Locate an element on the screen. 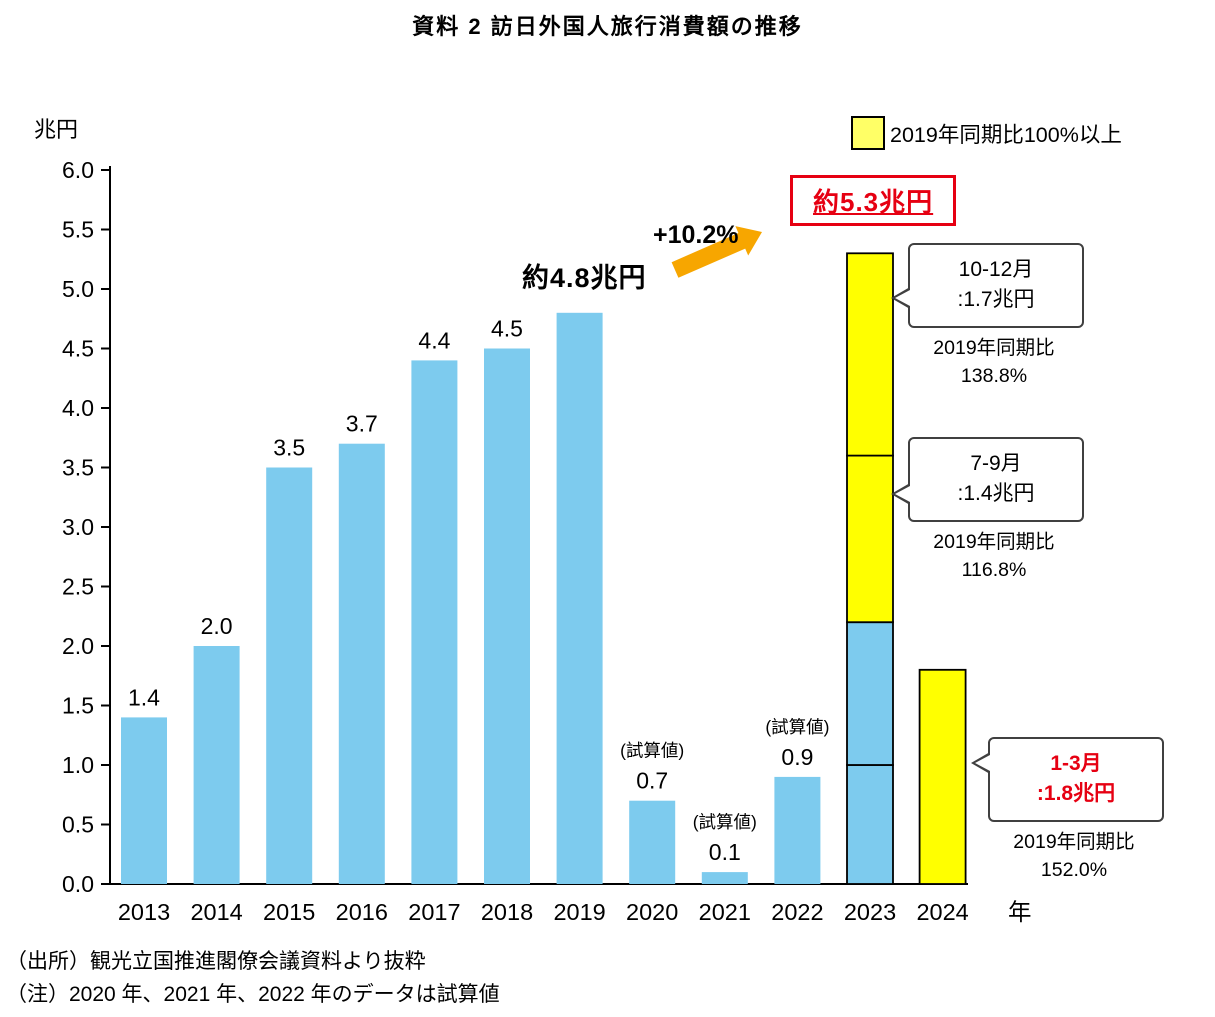 The width and height of the screenshot is (1215, 1017). y-tick-label: 5.0 is located at coordinates (78, 289).